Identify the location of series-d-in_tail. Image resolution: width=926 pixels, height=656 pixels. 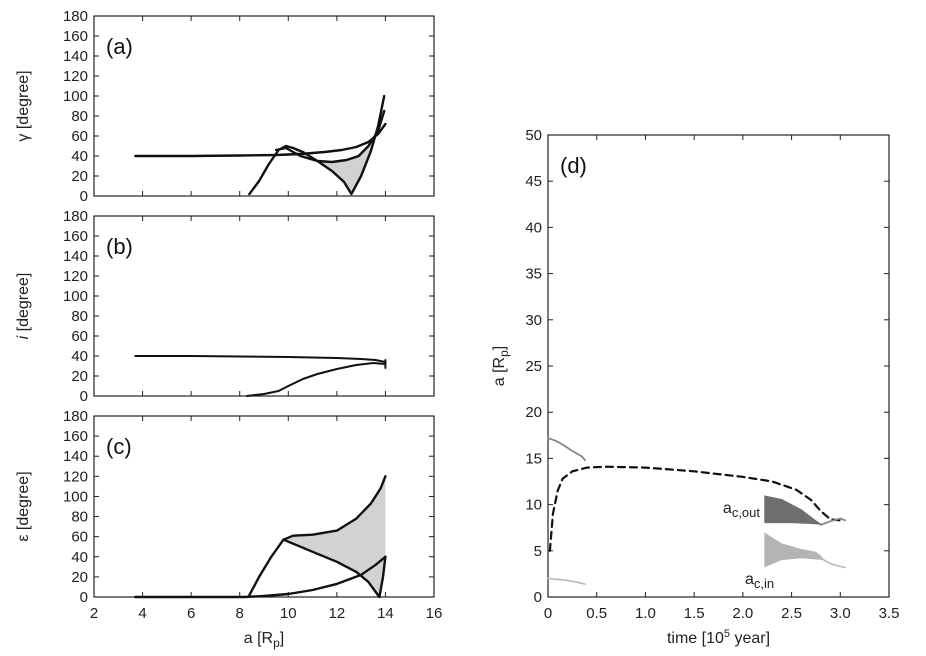
(833, 563).